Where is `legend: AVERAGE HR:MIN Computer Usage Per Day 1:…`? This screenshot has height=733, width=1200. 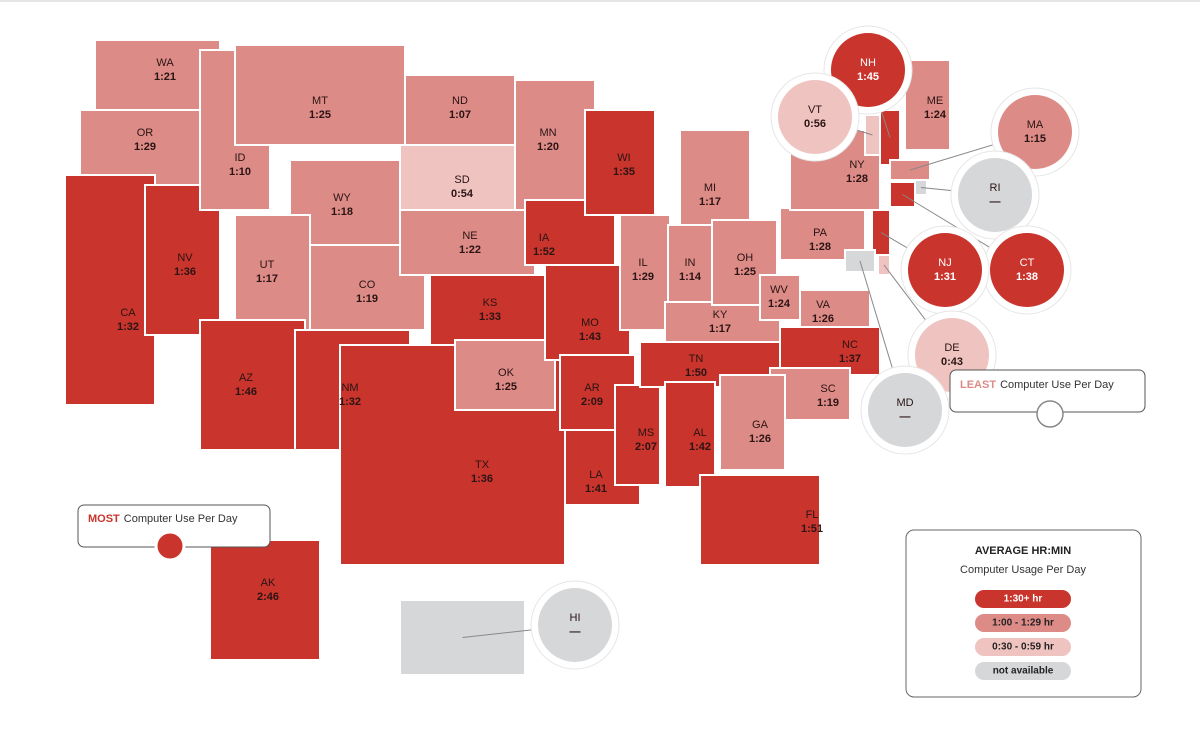
legend: AVERAGE HR:MIN Computer Usage Per Day 1:… is located at coordinates (1023, 613).